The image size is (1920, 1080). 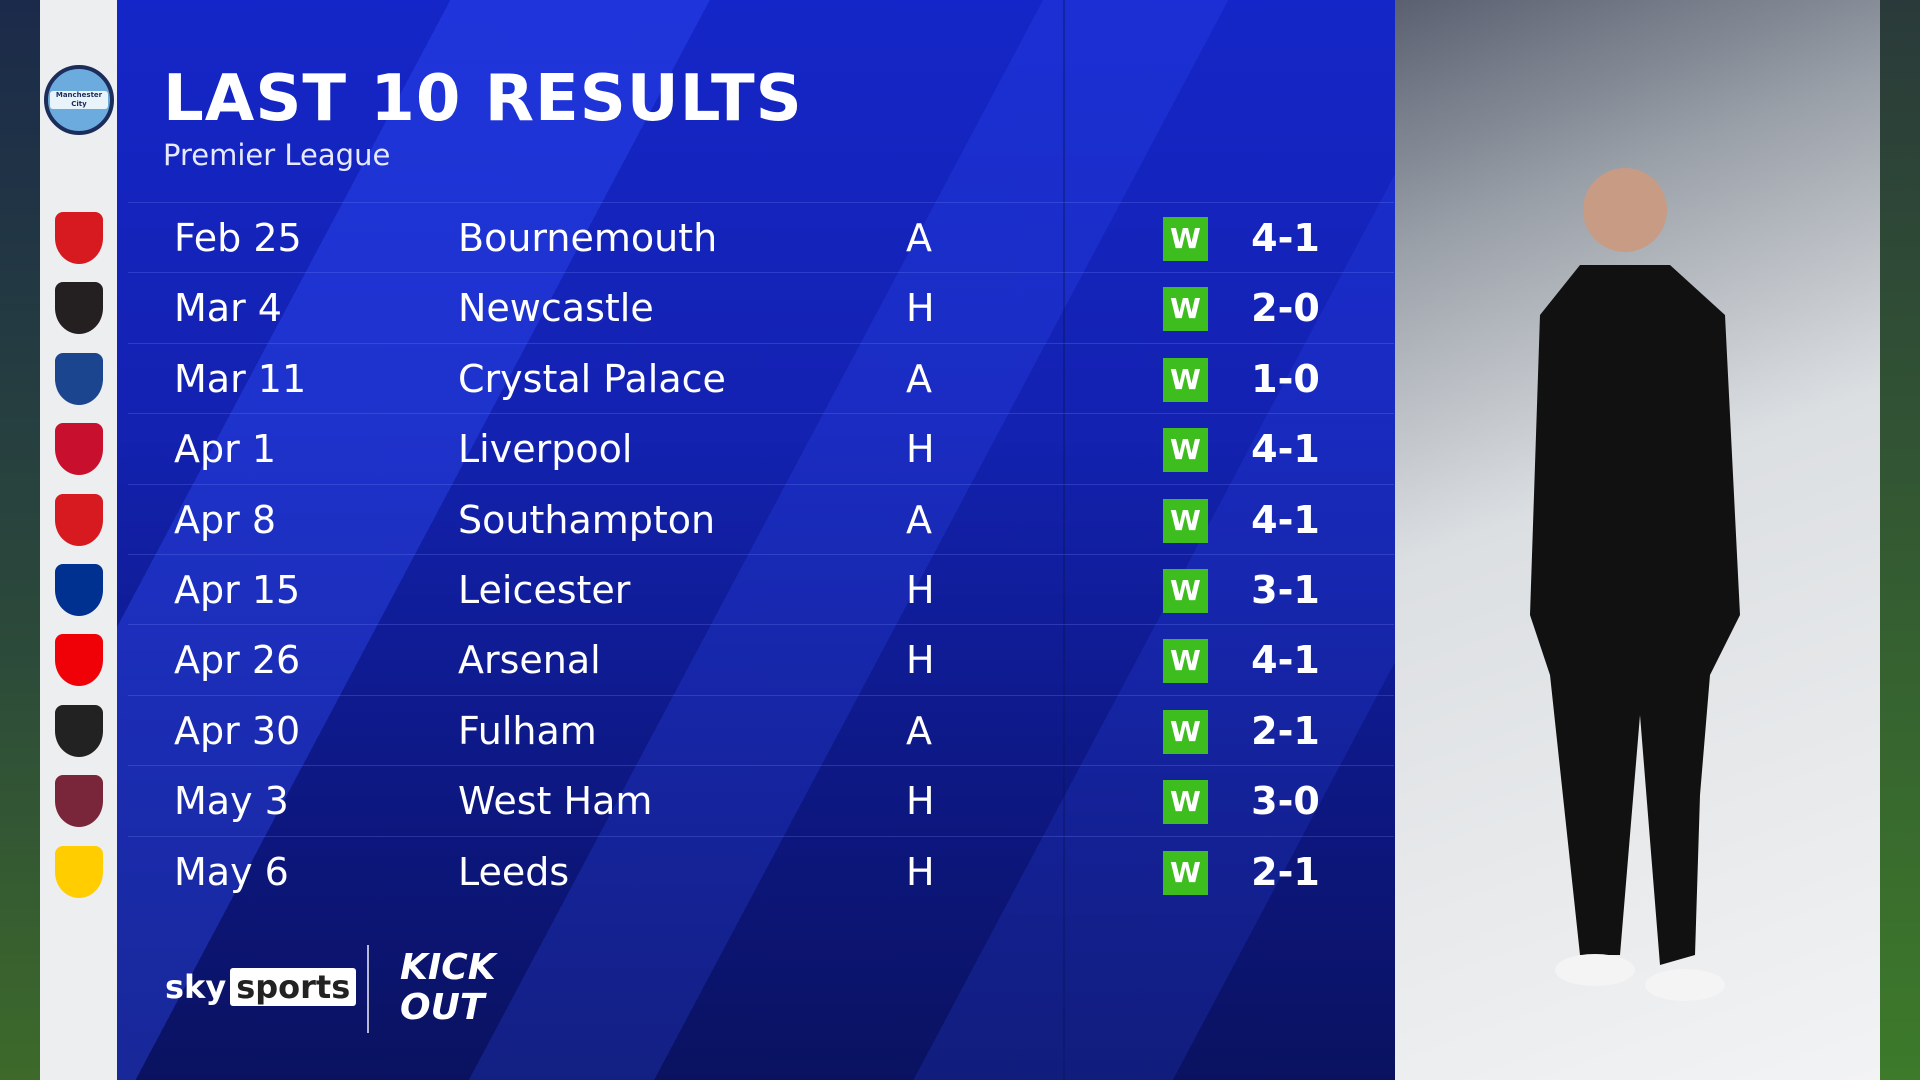 What do you see at coordinates (1285, 801) in the screenshot?
I see `score: 3-0` at bounding box center [1285, 801].